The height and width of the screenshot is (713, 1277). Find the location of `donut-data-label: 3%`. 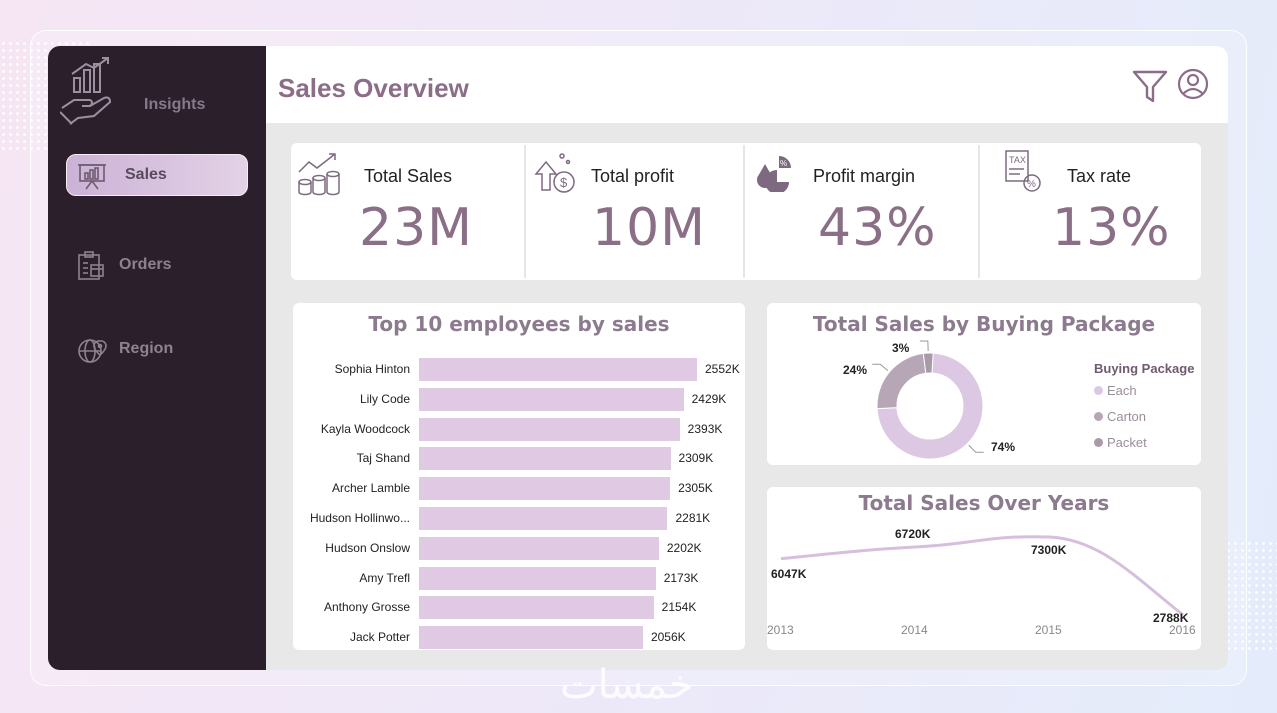

donut-data-label: 3% is located at coordinates (901, 348).